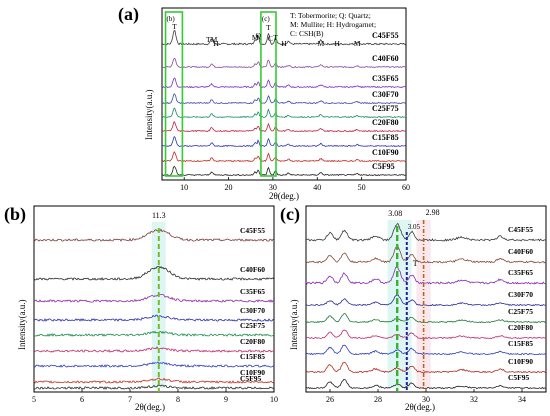 Image resolution: width=550 pixels, height=416 pixels. I want to click on panel-c-marker-label-2-98: 2.98, so click(433, 212).